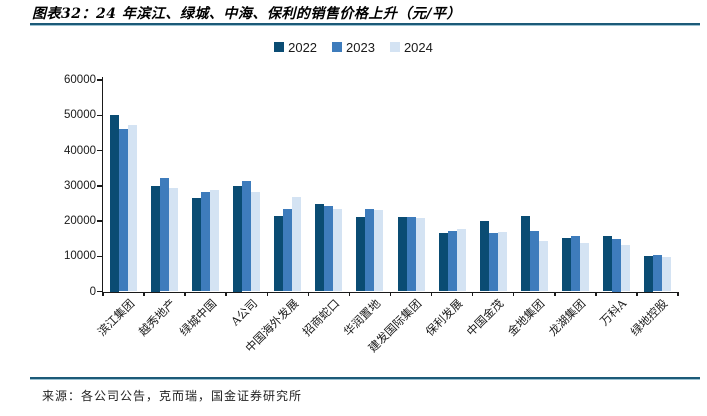  Describe the element at coordinates (215, 240) in the screenshot. I see `bar-2024-绿城中国` at that location.